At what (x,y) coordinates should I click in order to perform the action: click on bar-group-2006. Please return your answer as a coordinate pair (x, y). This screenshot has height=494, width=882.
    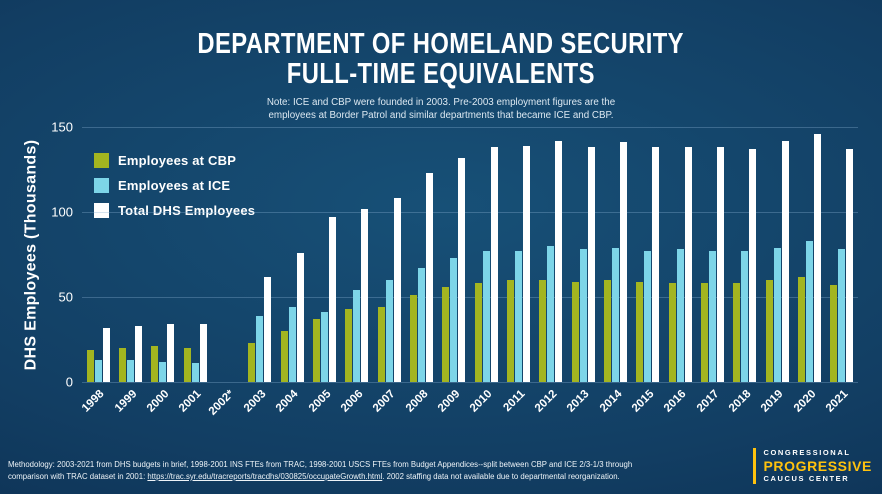
    Looking at the image, I should click on (357, 254).